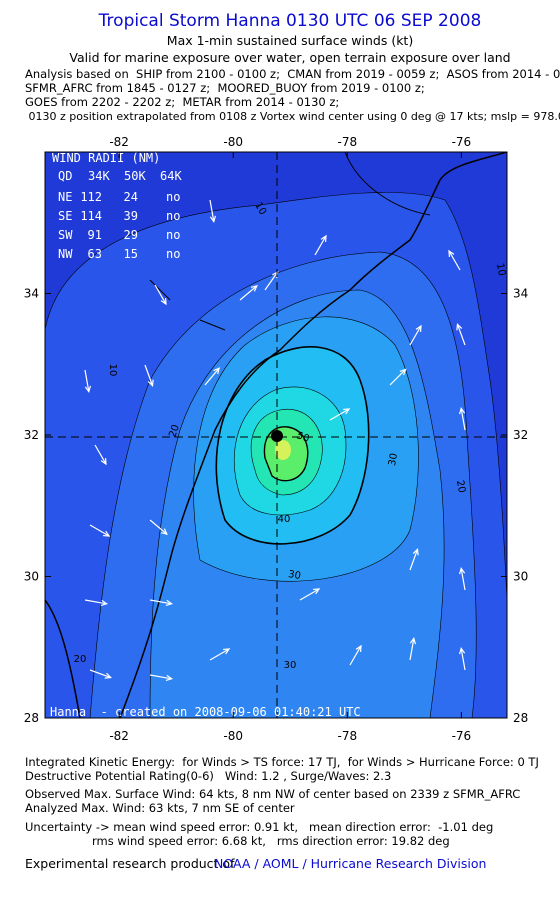 The height and width of the screenshot is (915, 560). Describe the element at coordinates (119, 142) in the screenshot. I see `x-tick-label: -82` at that location.